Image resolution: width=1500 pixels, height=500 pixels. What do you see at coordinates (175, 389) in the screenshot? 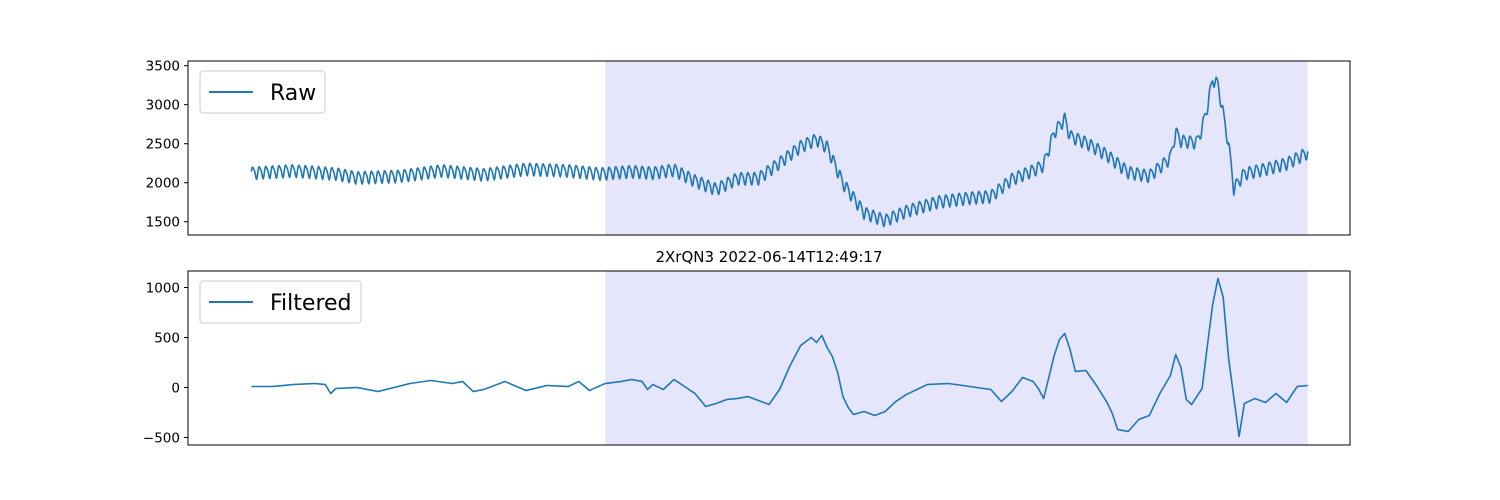
I see `filtered-ytick-label: 0` at bounding box center [175, 389].